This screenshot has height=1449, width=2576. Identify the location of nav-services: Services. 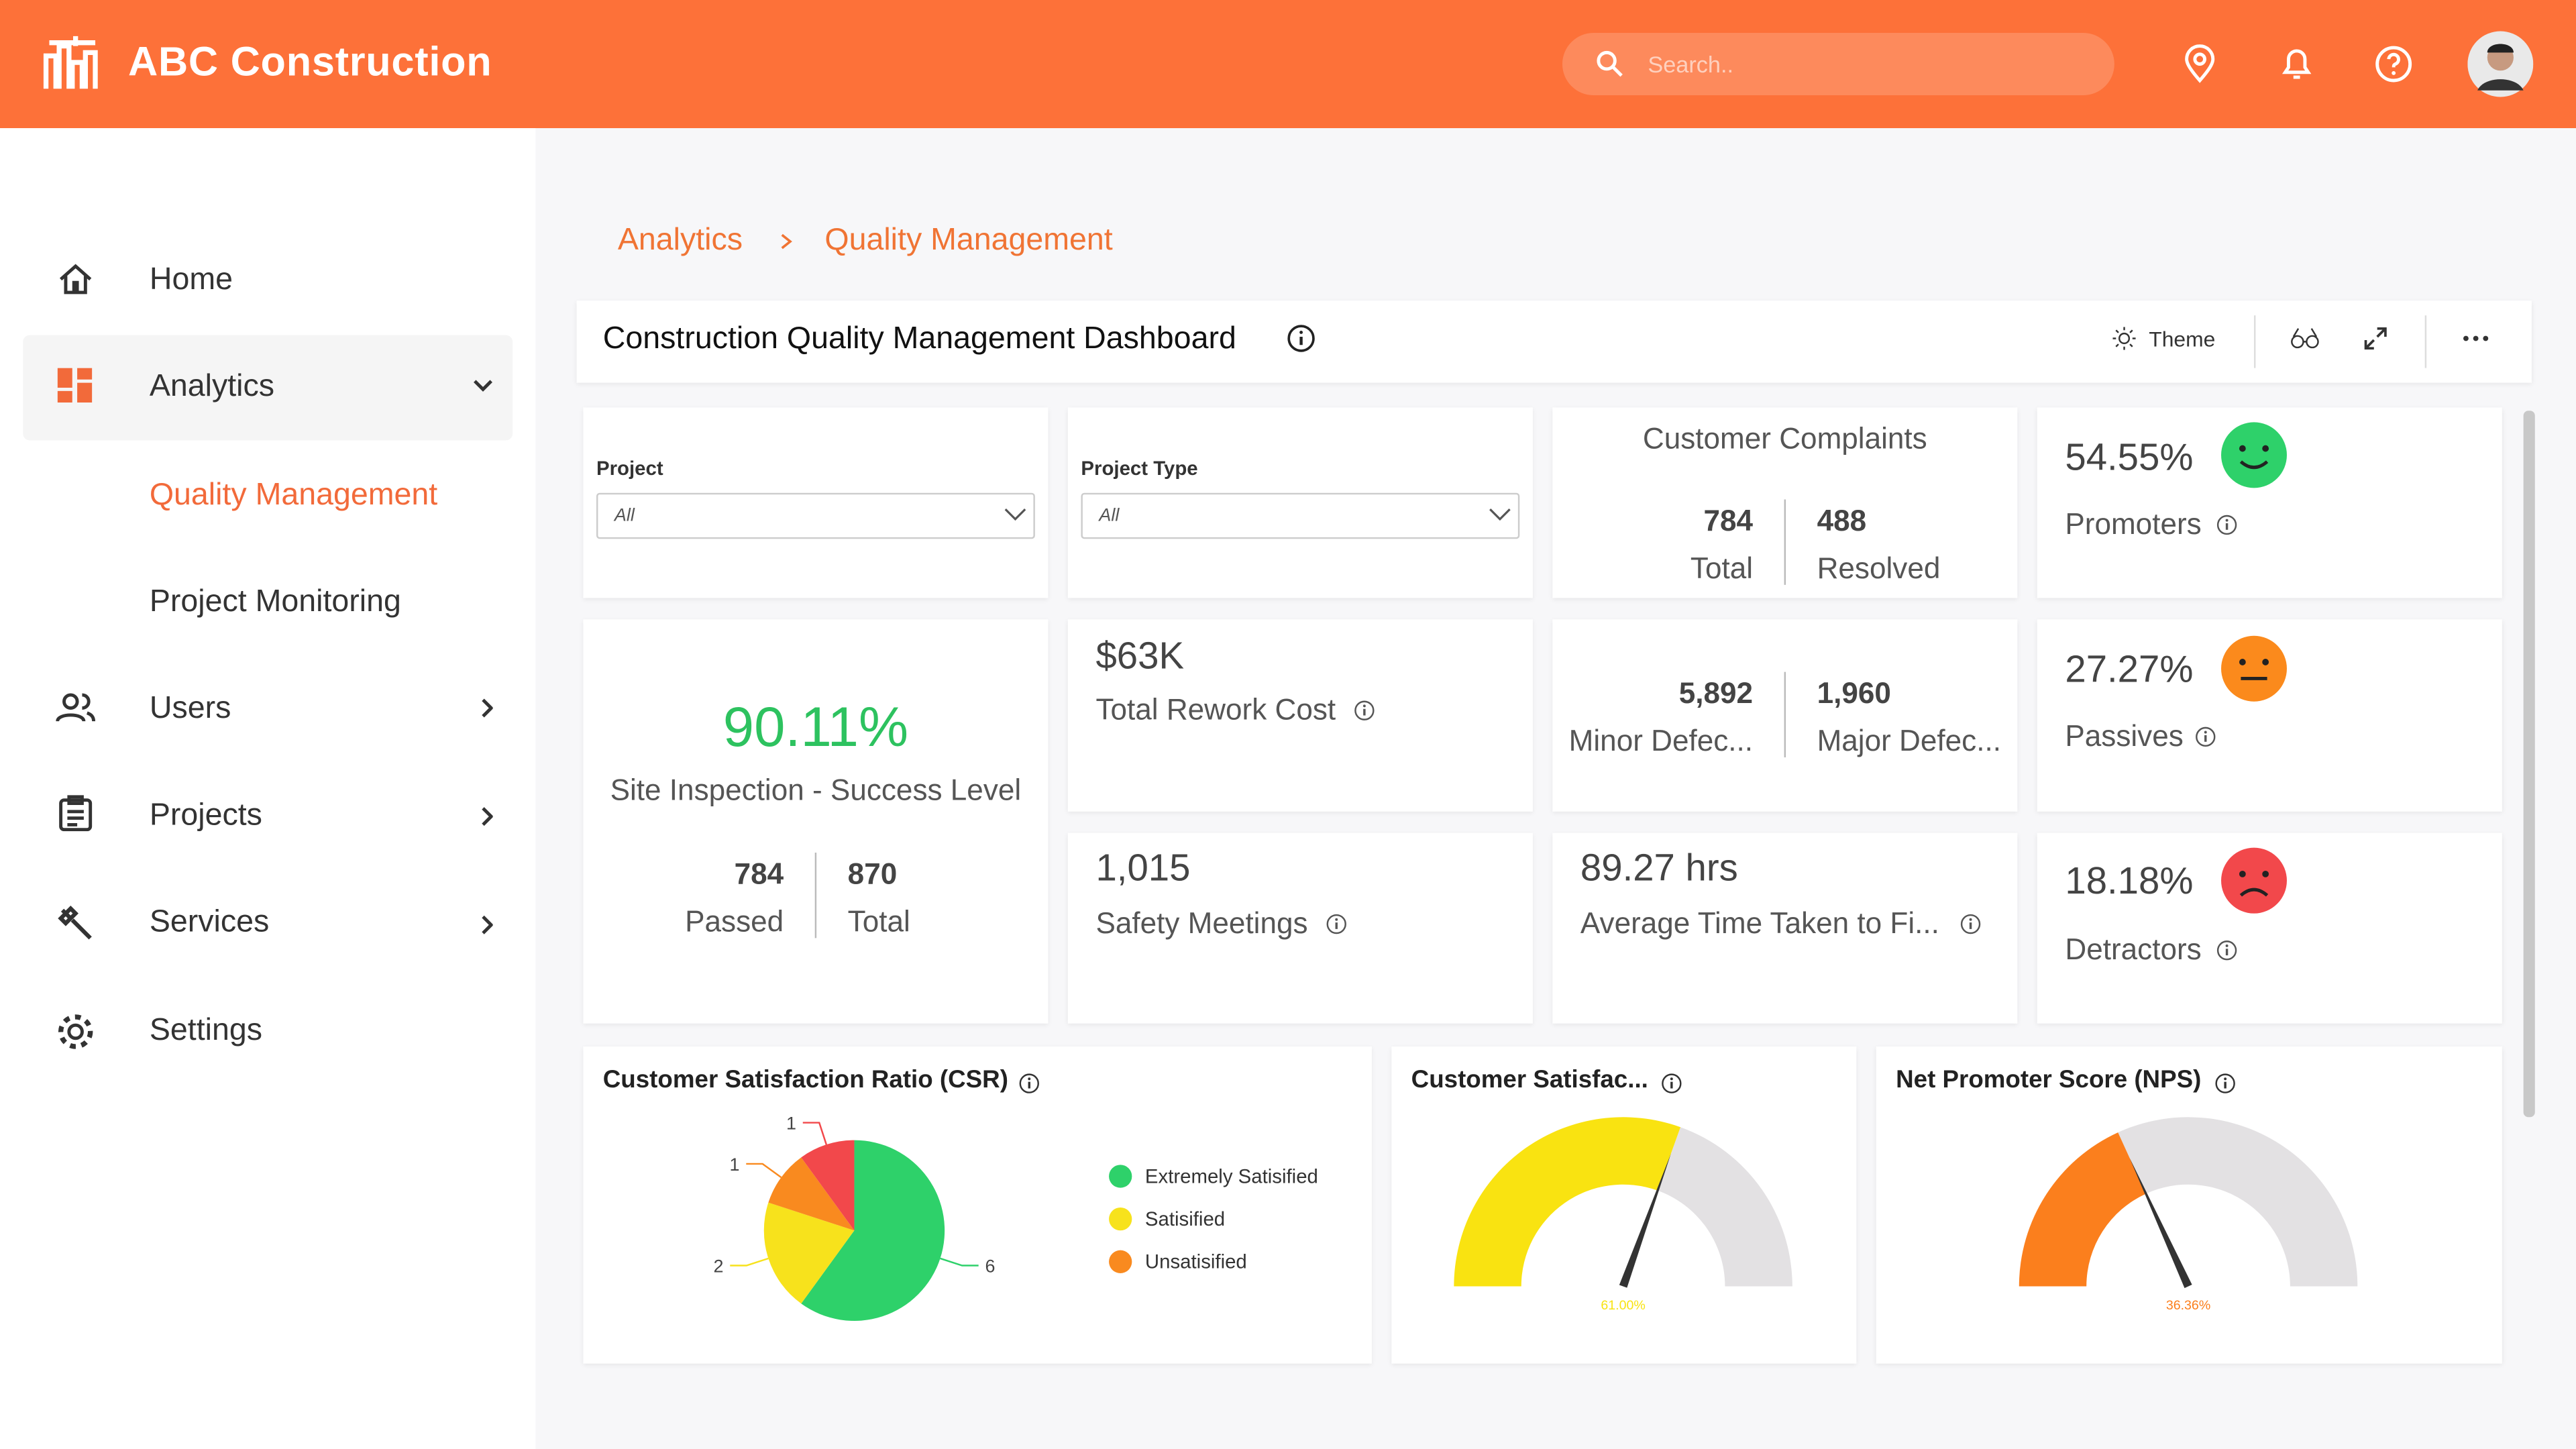
(209, 922).